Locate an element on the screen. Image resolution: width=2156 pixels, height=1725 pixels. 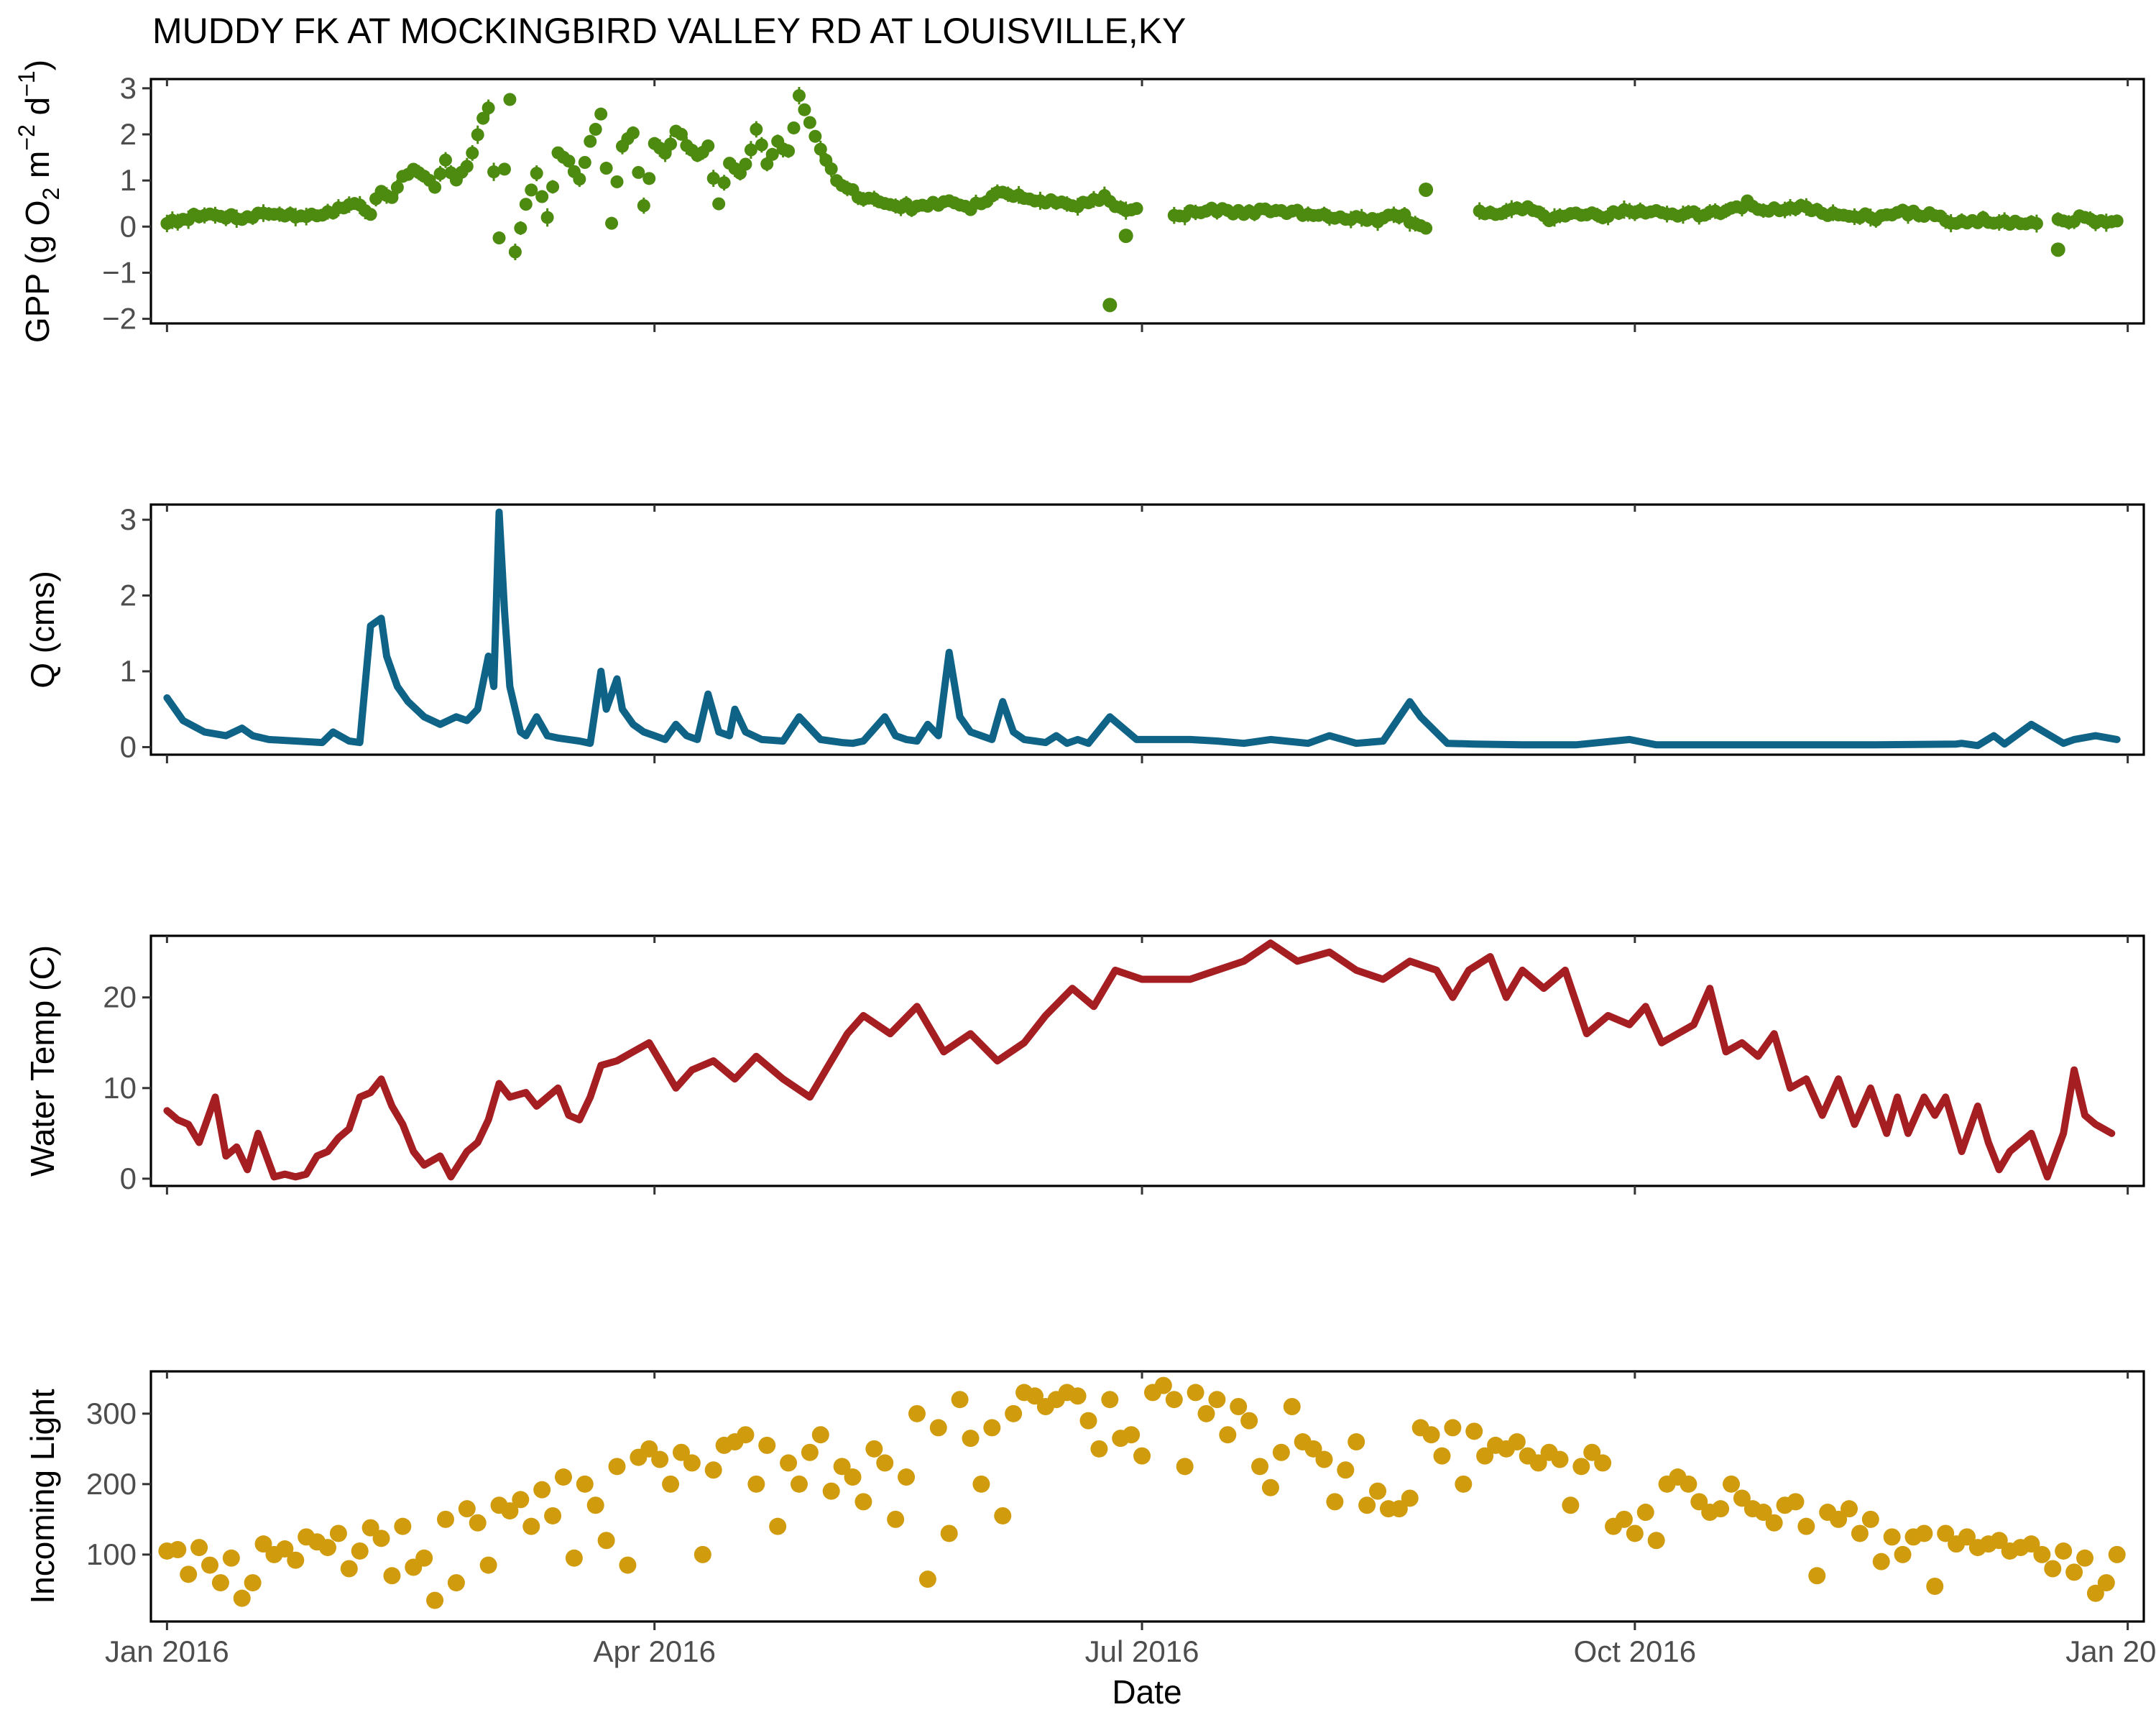
incoming-light-y-tick-label-0: 100 is located at coordinates (111, 1554).